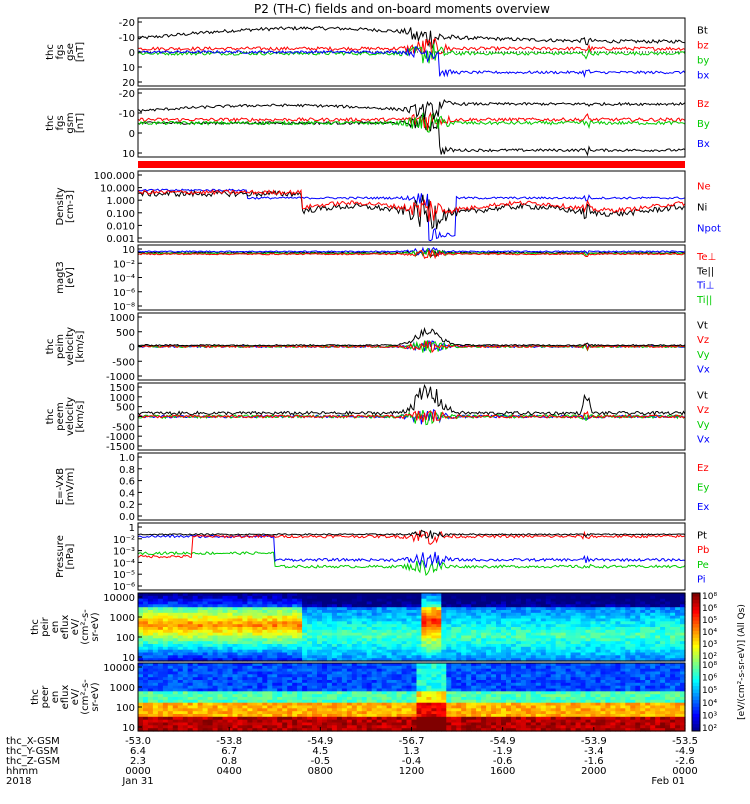  Describe the element at coordinates (124, 307) in the screenshot. I see `y-tick-label: 10⁻⁸` at that location.